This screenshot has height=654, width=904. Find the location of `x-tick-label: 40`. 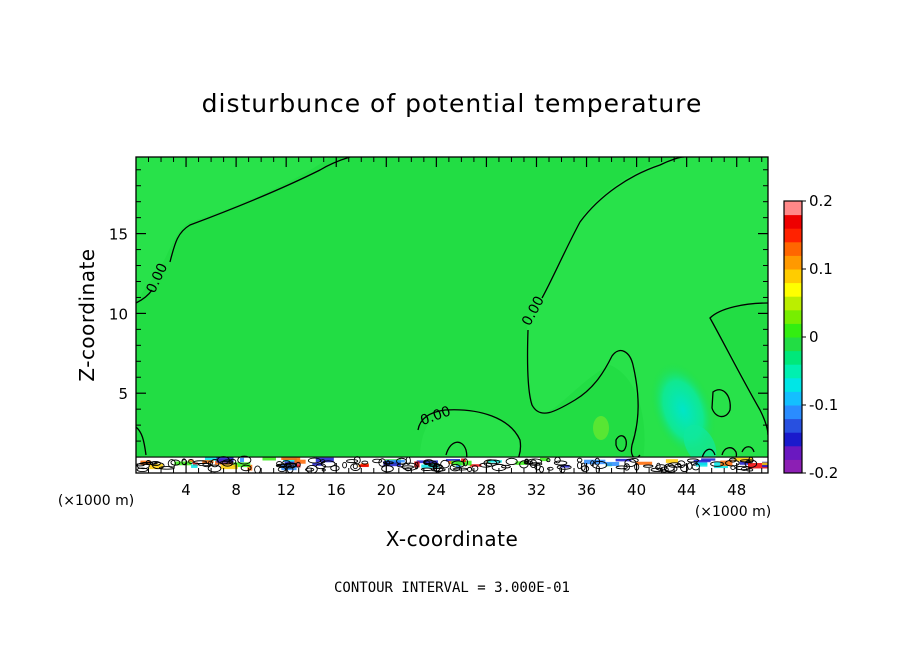

x-tick-label: 40 is located at coordinates (636, 490).